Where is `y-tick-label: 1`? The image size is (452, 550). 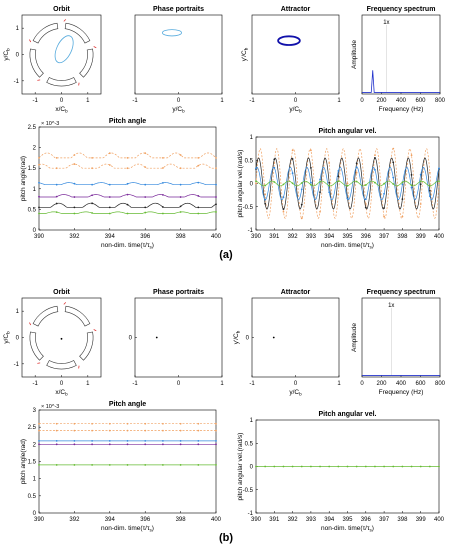
y-tick-label: 1 is located at coordinates (35, 480).